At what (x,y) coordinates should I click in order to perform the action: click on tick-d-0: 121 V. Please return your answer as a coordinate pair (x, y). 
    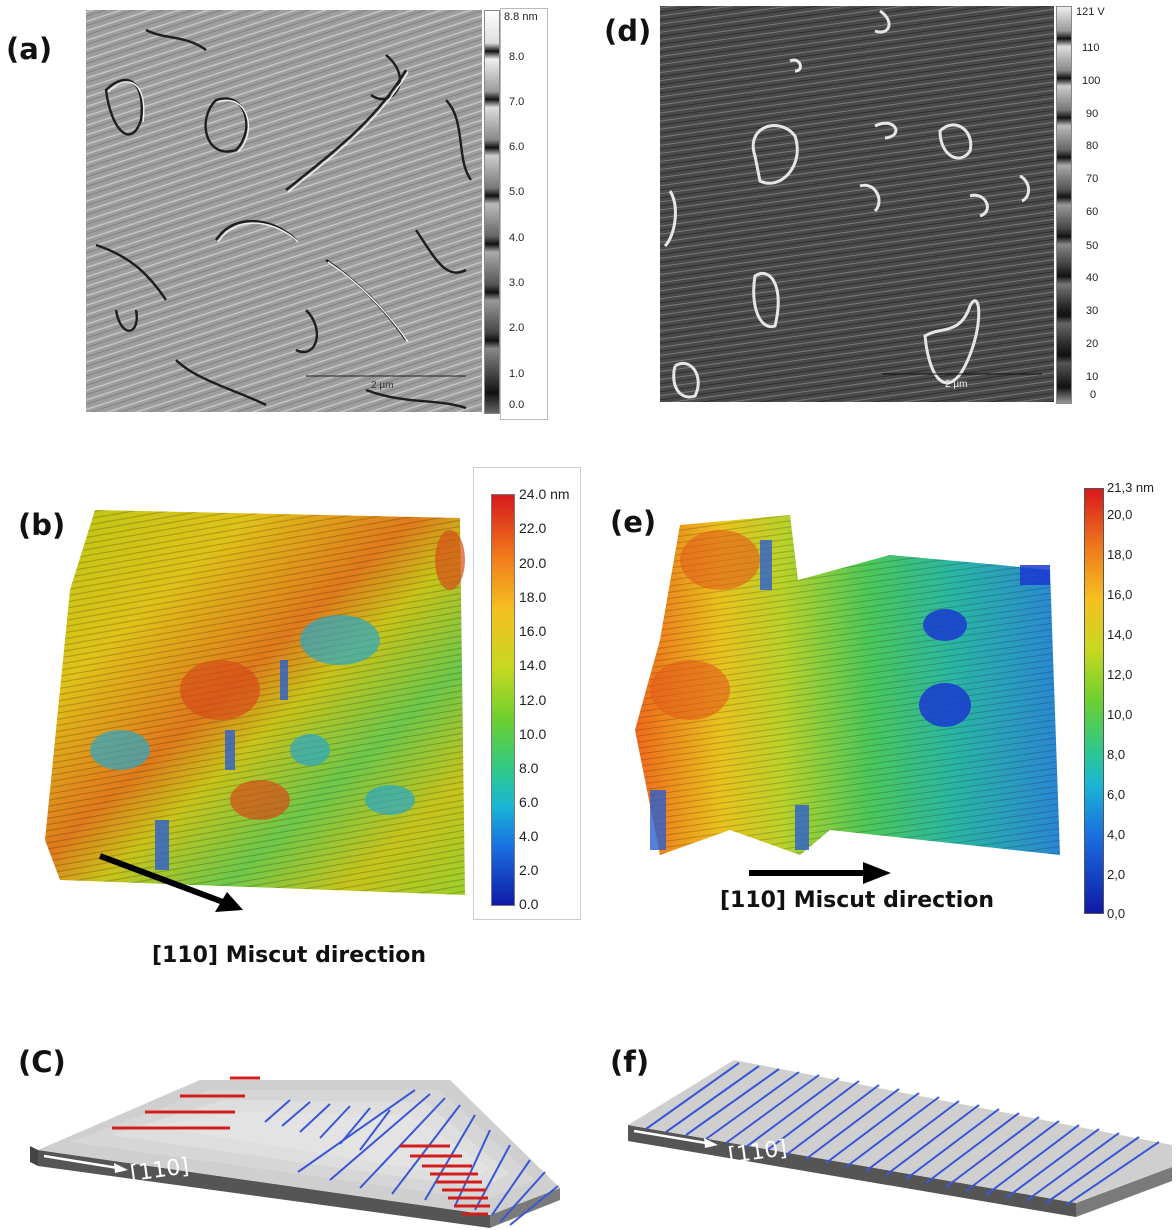
    Looking at the image, I should click on (1090, 12).